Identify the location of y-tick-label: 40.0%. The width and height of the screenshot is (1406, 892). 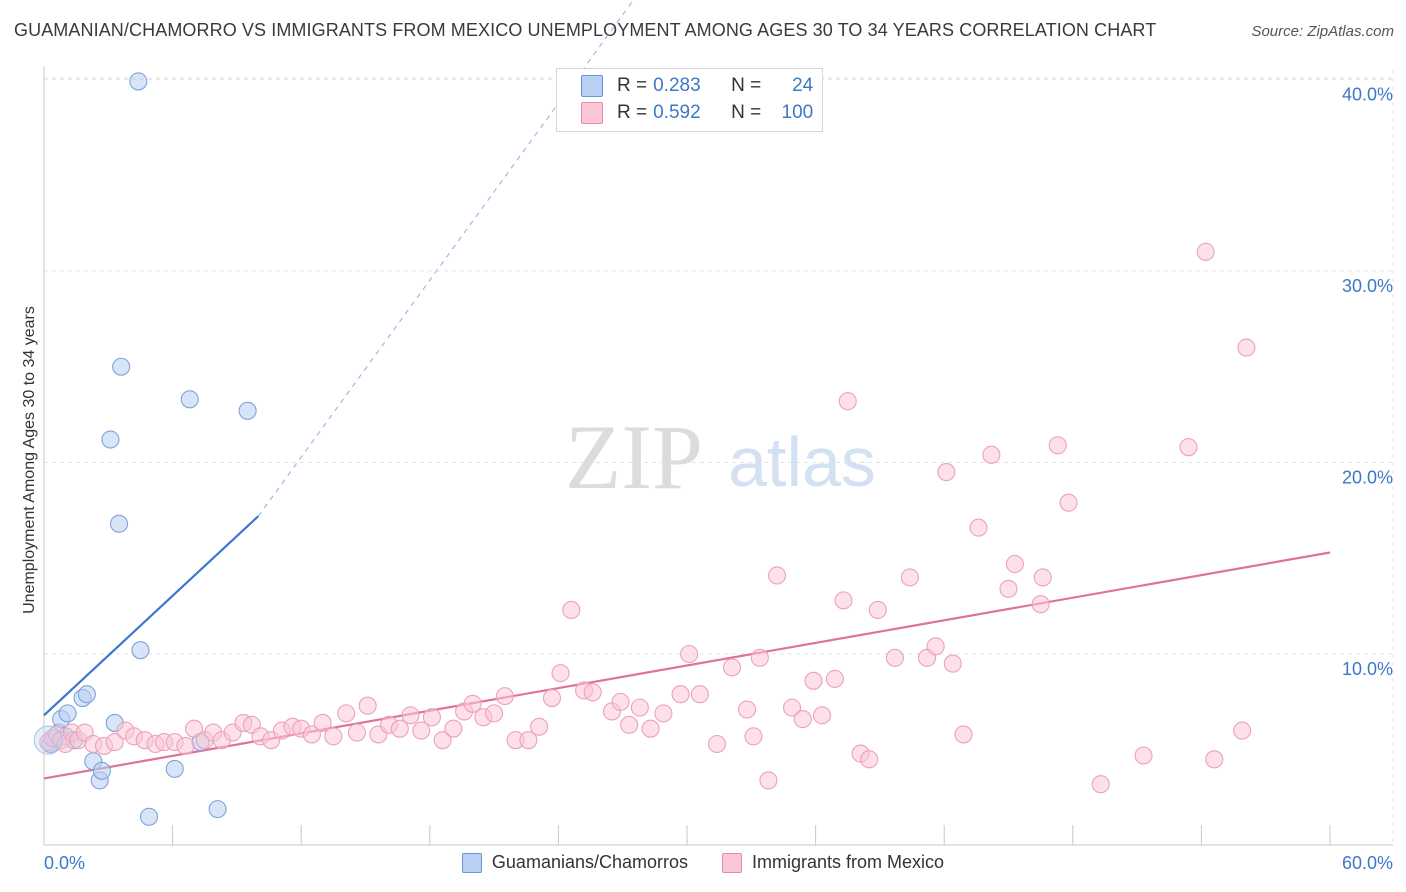
(1367, 95).